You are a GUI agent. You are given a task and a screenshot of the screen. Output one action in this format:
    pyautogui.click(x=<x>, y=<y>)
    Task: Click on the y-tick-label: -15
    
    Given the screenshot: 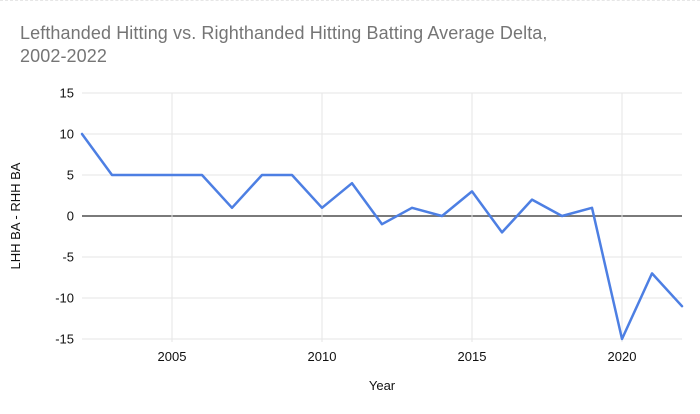 What is the action you would take?
    pyautogui.click(x=64, y=339)
    